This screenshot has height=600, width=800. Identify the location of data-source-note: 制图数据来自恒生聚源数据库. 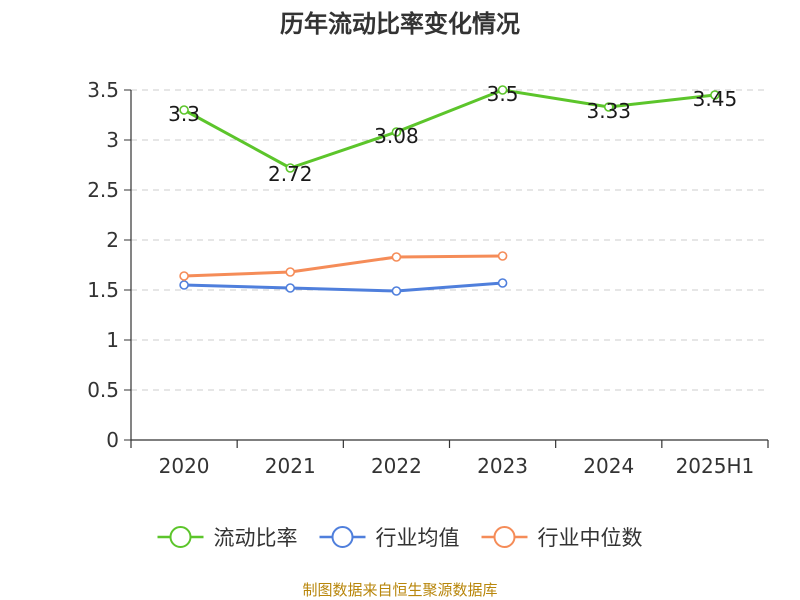
(399, 590).